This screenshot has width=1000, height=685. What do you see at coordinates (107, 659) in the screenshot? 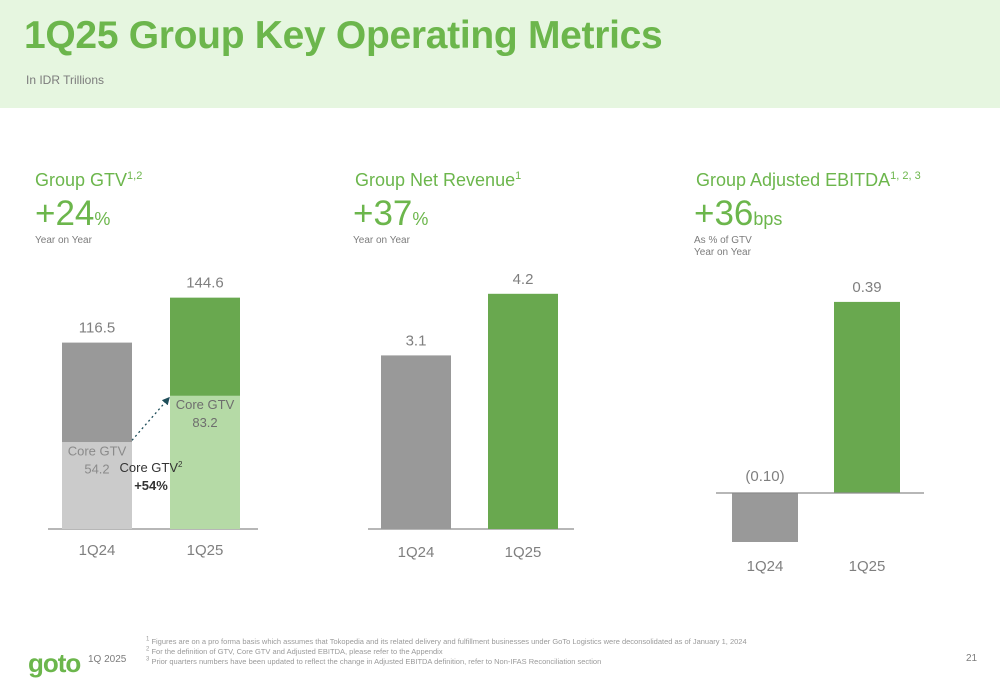
I see `footer-period: 1Q 2025` at bounding box center [107, 659].